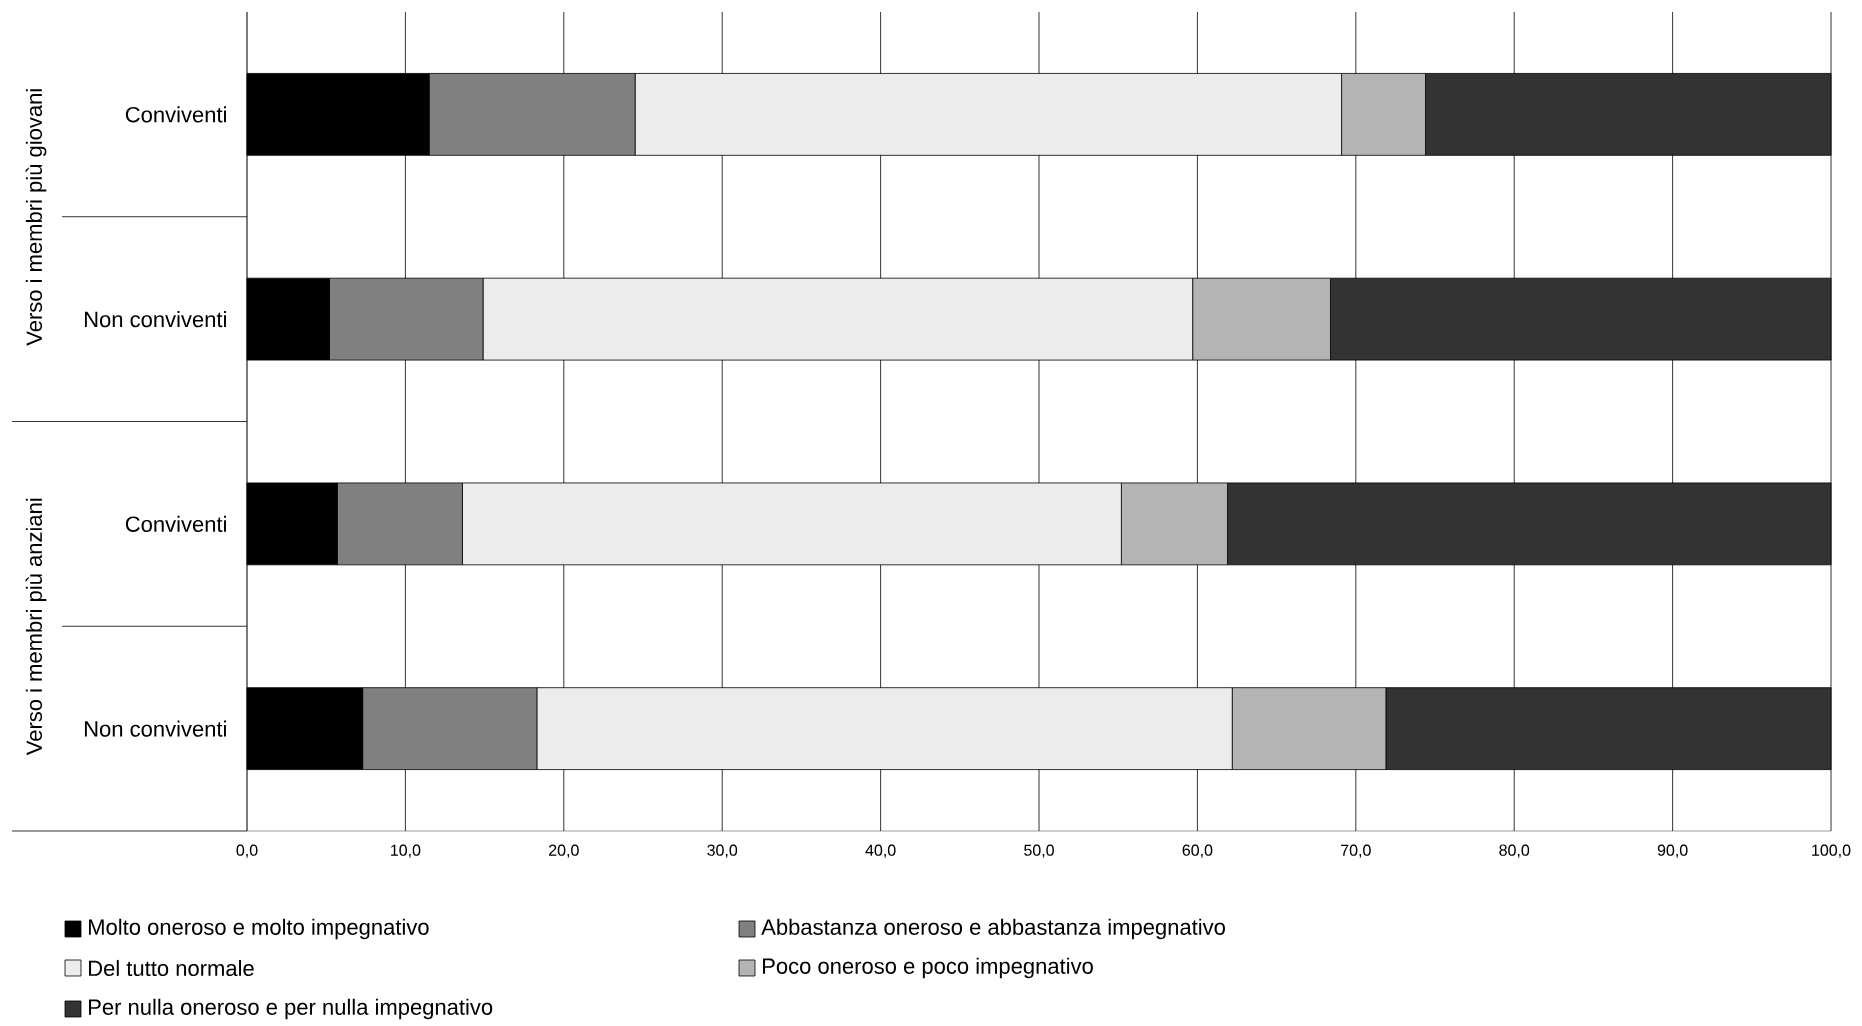  What do you see at coordinates (171, 968) in the screenshot?
I see `legend-label: Del tutto normale` at bounding box center [171, 968].